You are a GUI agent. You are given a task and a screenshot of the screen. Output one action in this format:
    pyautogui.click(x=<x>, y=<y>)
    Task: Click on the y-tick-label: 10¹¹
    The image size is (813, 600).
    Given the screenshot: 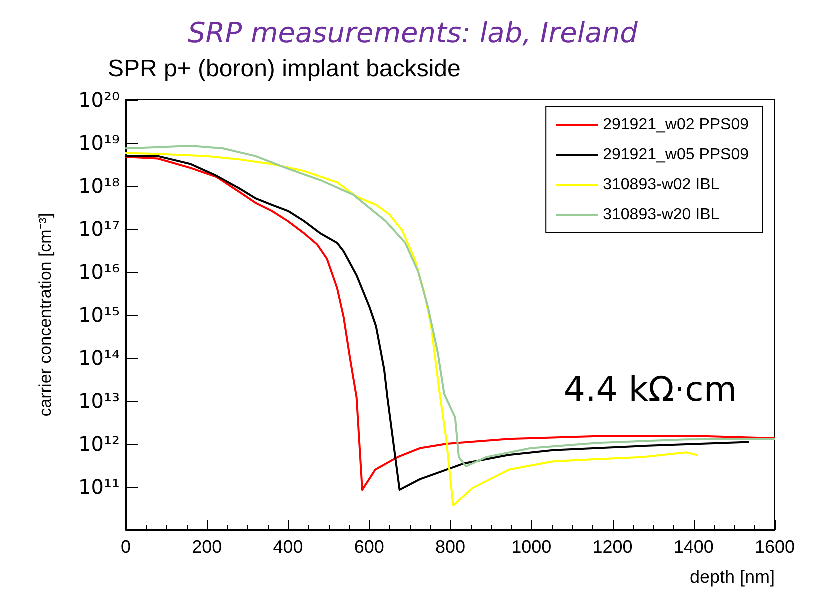 What is the action you would take?
    pyautogui.click(x=99, y=487)
    